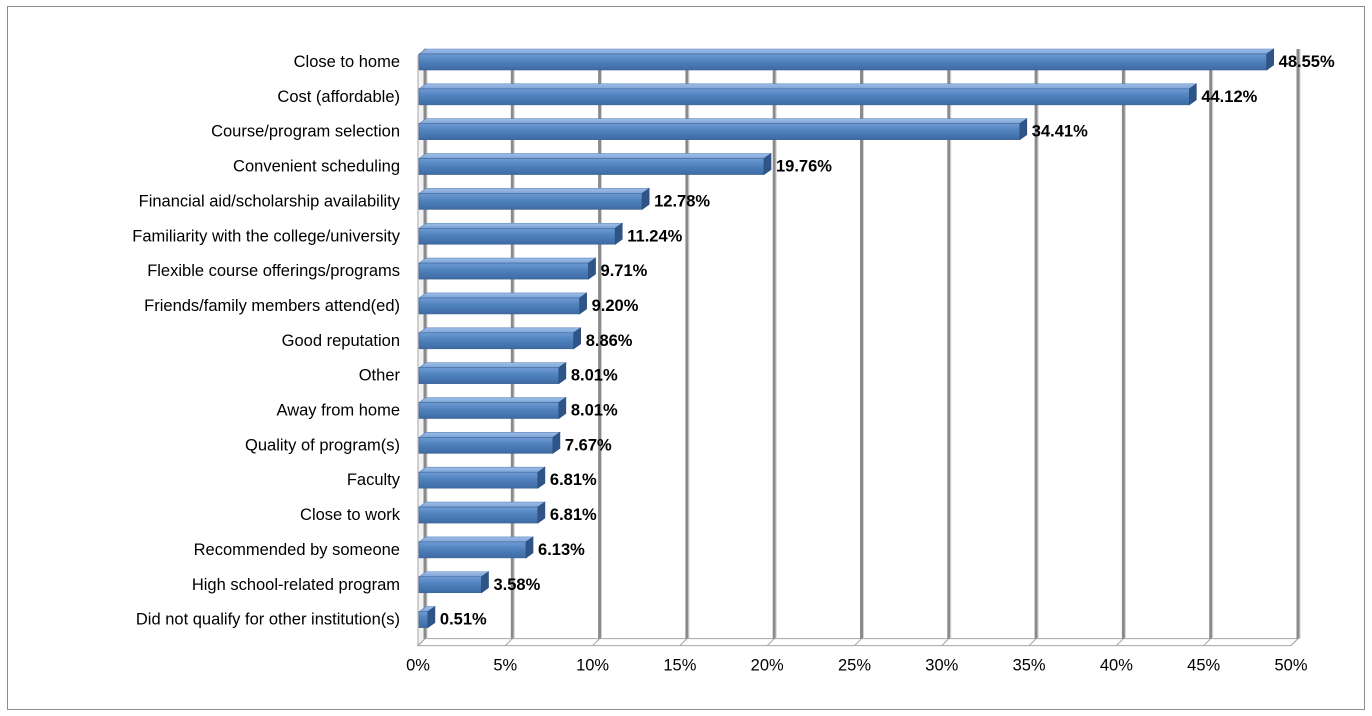 The height and width of the screenshot is (716, 1372). What do you see at coordinates (588, 445) in the screenshot?
I see `data-label: 7.67%` at bounding box center [588, 445].